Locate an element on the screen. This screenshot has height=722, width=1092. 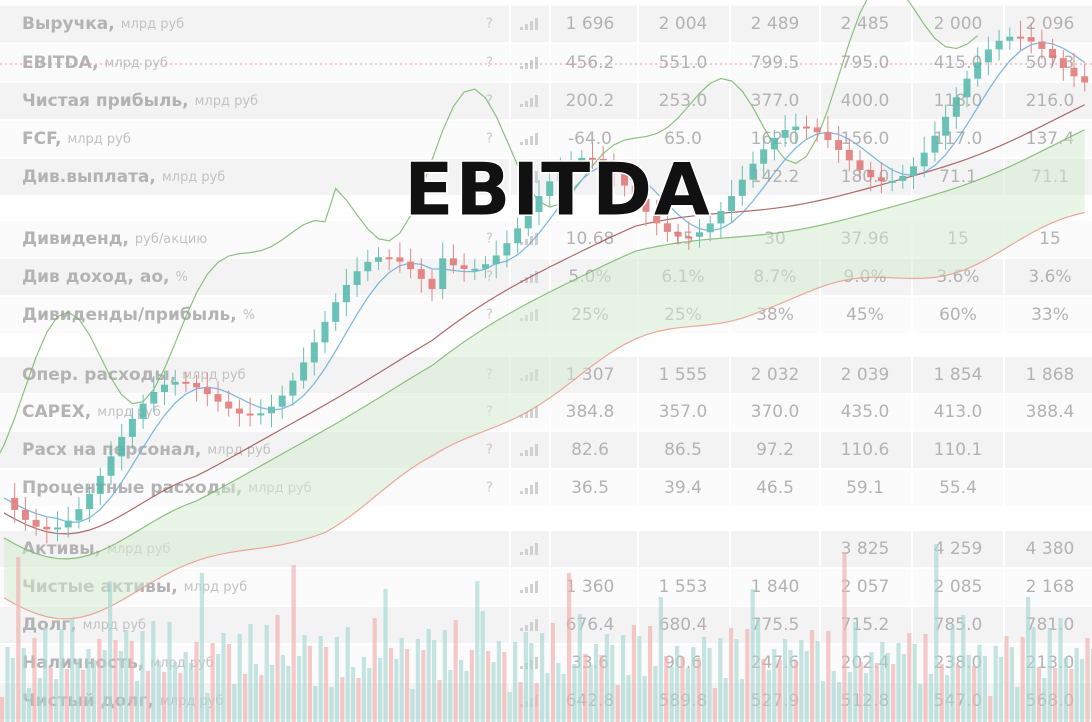
label: FCF, is located at coordinates (41, 139).